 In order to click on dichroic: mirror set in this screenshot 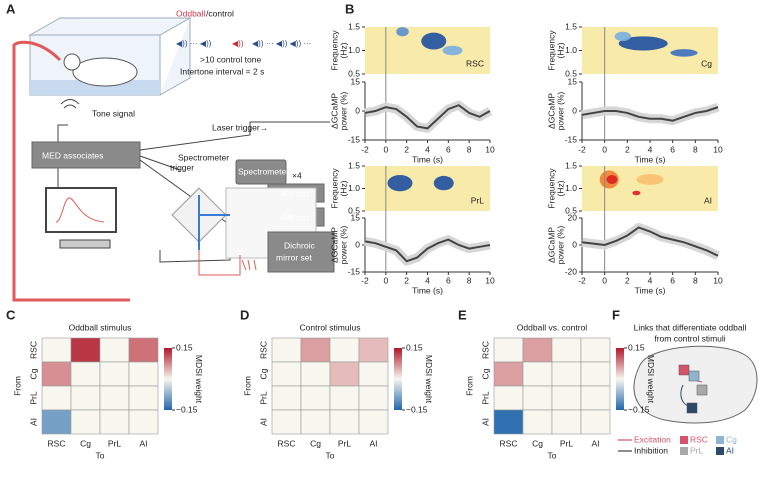, I will do `click(294, 257)`.